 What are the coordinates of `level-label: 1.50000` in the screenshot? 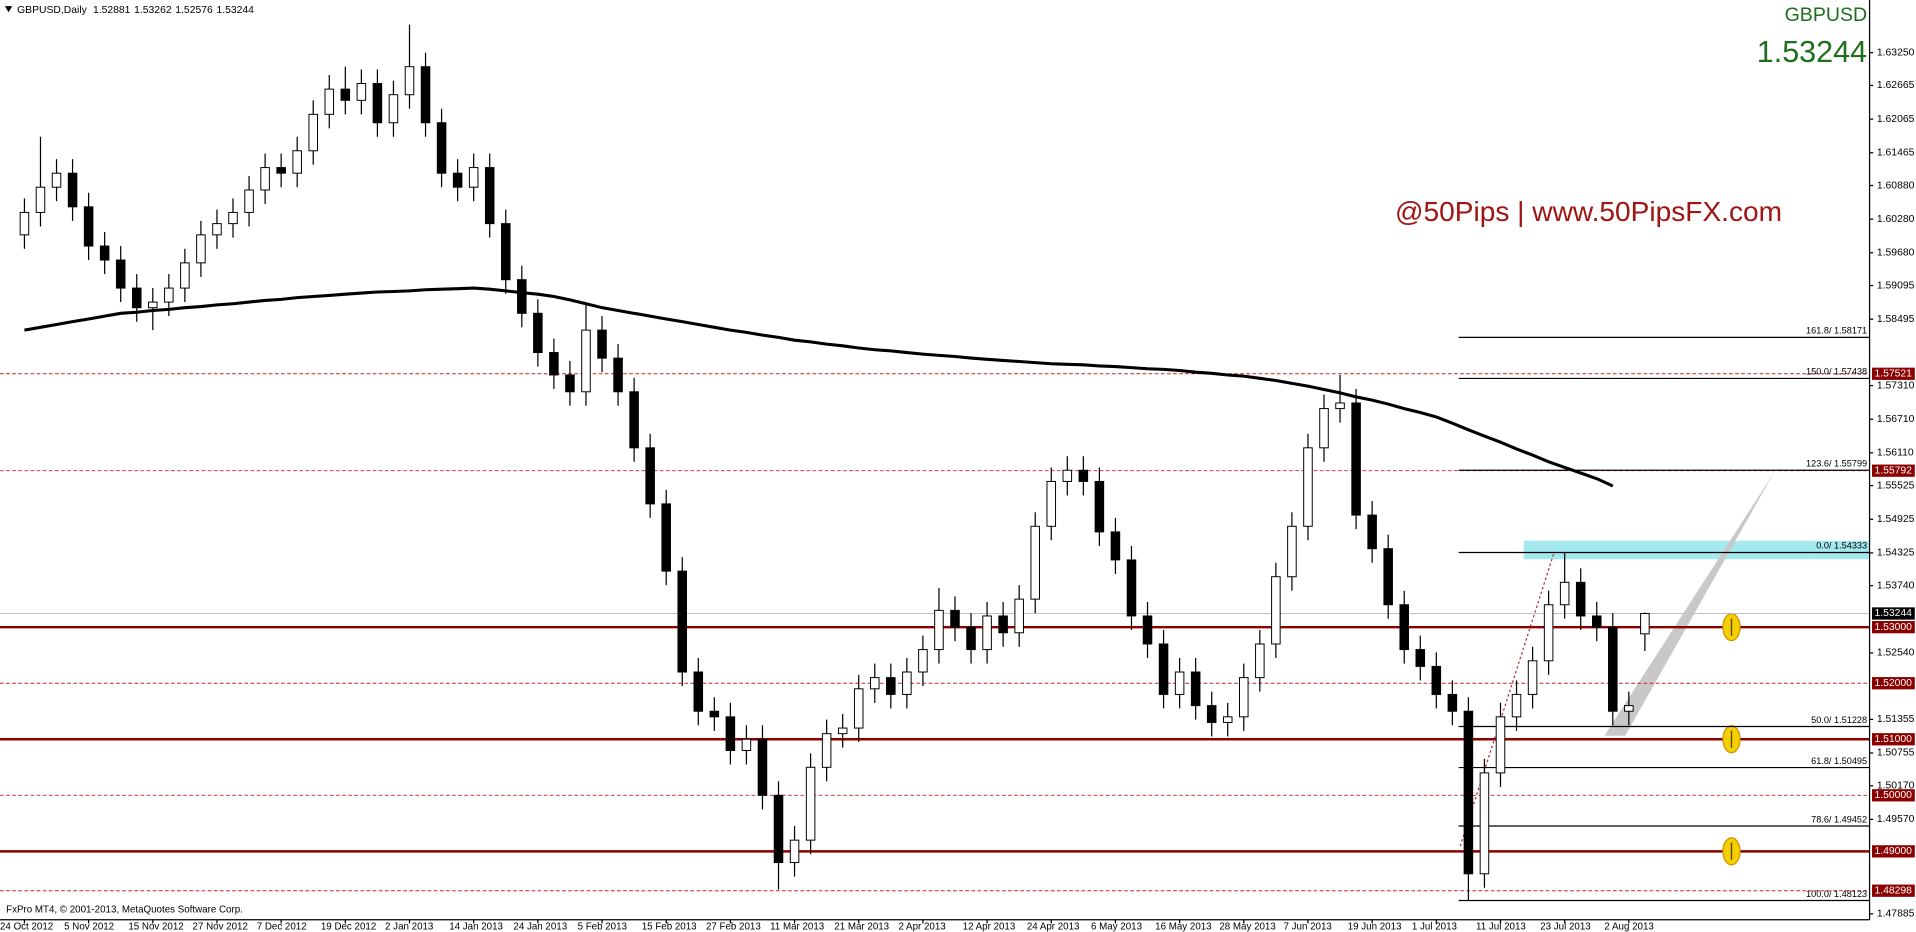 It's located at (1893, 795).